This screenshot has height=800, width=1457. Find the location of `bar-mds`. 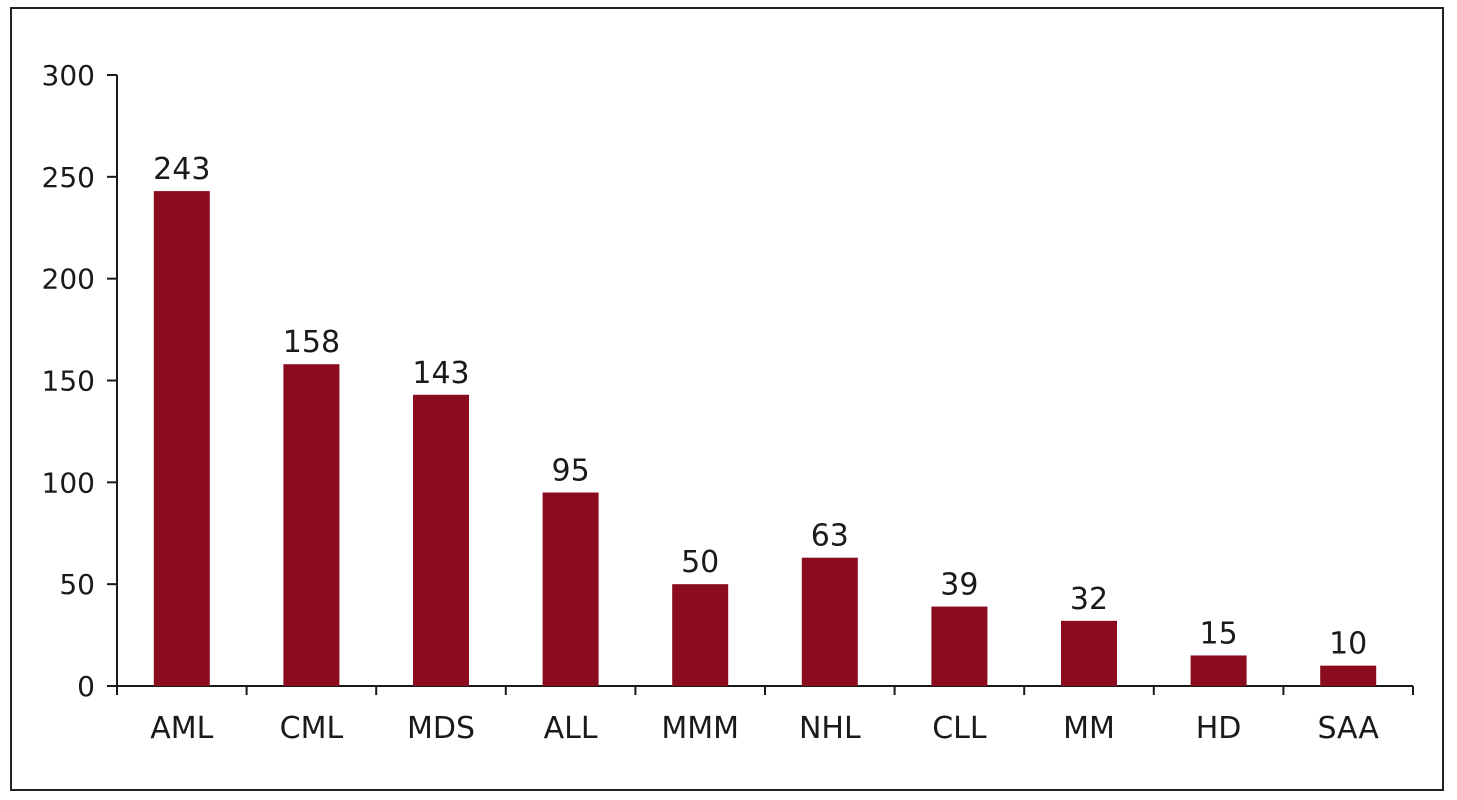

bar-mds is located at coordinates (441, 540).